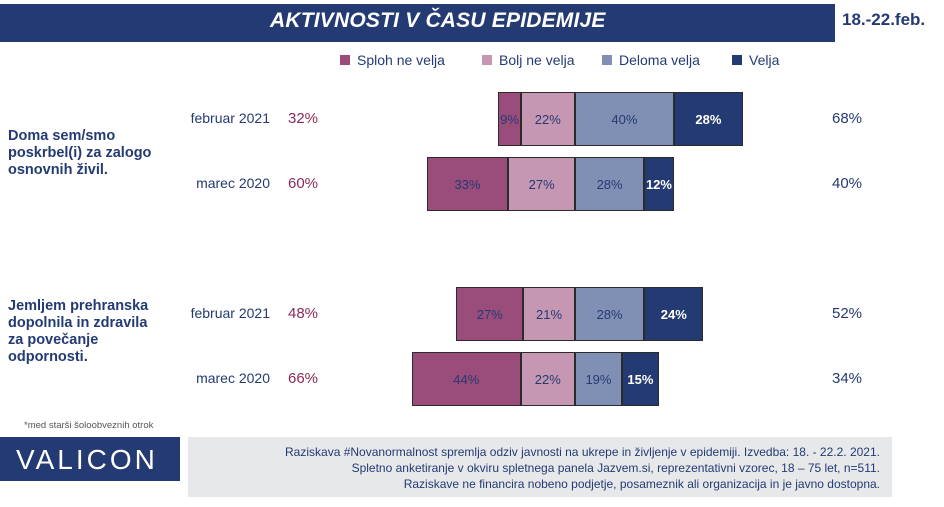 This screenshot has width=944, height=507. Describe the element at coordinates (847, 118) in the screenshot. I see `positive-total: 68%` at that location.